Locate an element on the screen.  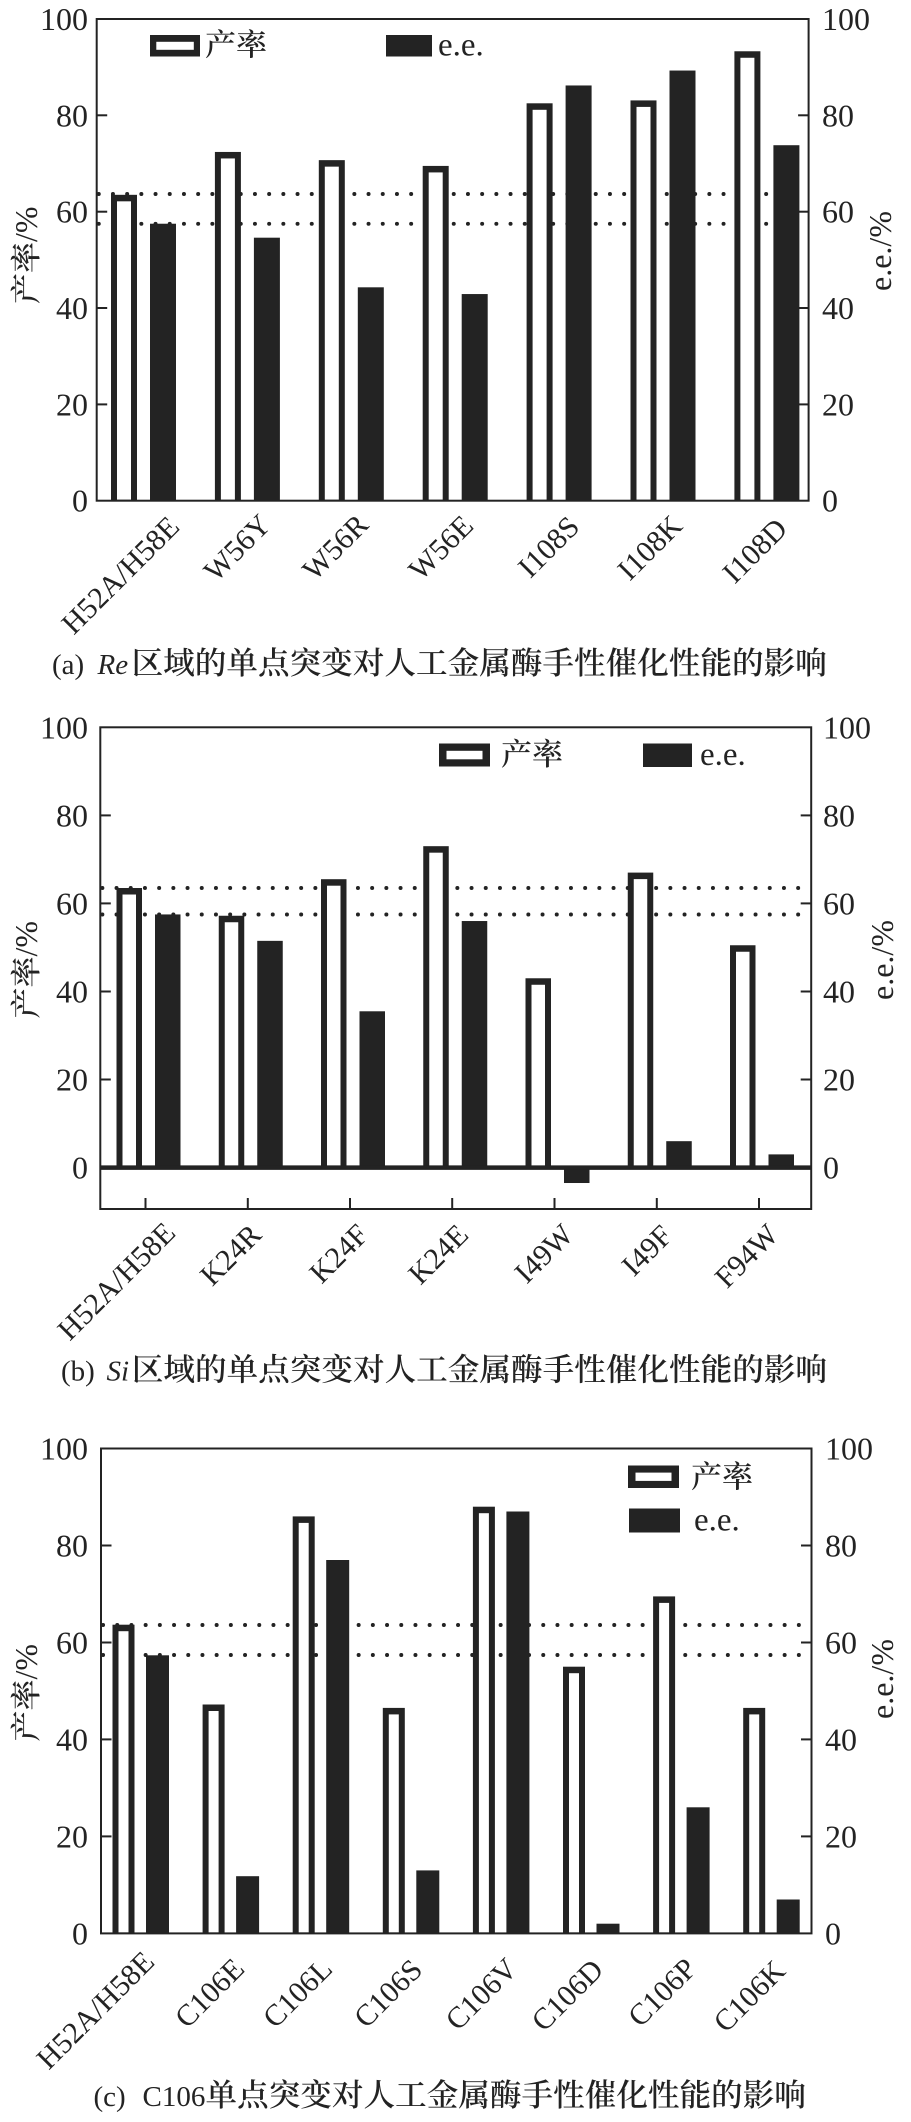
svg-text: (c) is located at coordinates (110, 2097).